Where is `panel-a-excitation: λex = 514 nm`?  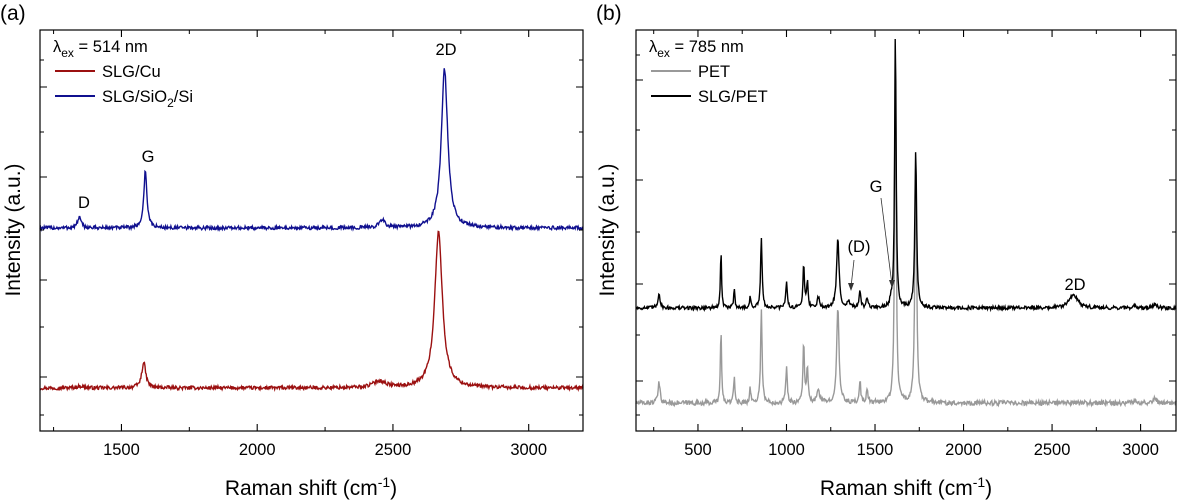 panel-a-excitation: λex = 514 nm is located at coordinates (100, 49).